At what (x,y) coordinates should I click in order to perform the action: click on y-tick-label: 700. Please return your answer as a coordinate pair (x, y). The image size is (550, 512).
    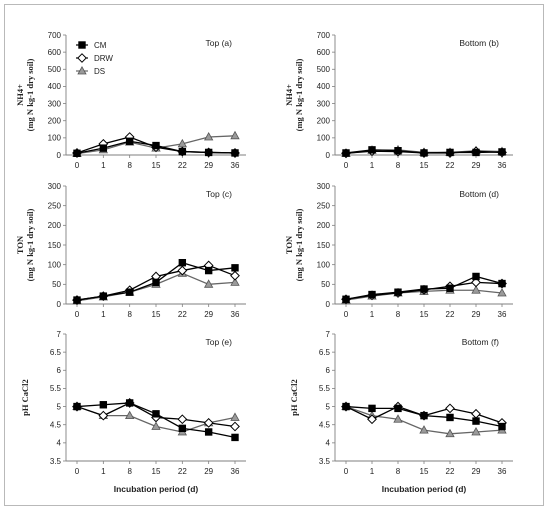
    Looking at the image, I should click on (55, 35).